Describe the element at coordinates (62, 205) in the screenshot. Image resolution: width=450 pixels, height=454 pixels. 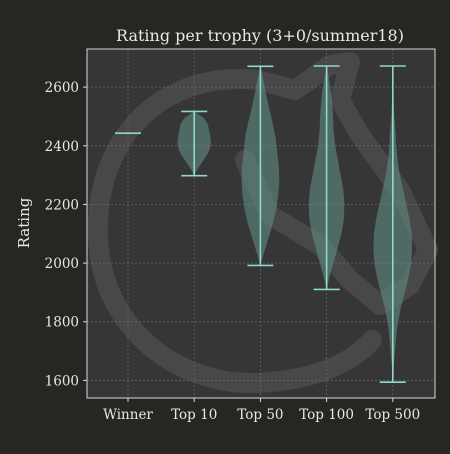
I see `y-tick-label: 2200` at that location.